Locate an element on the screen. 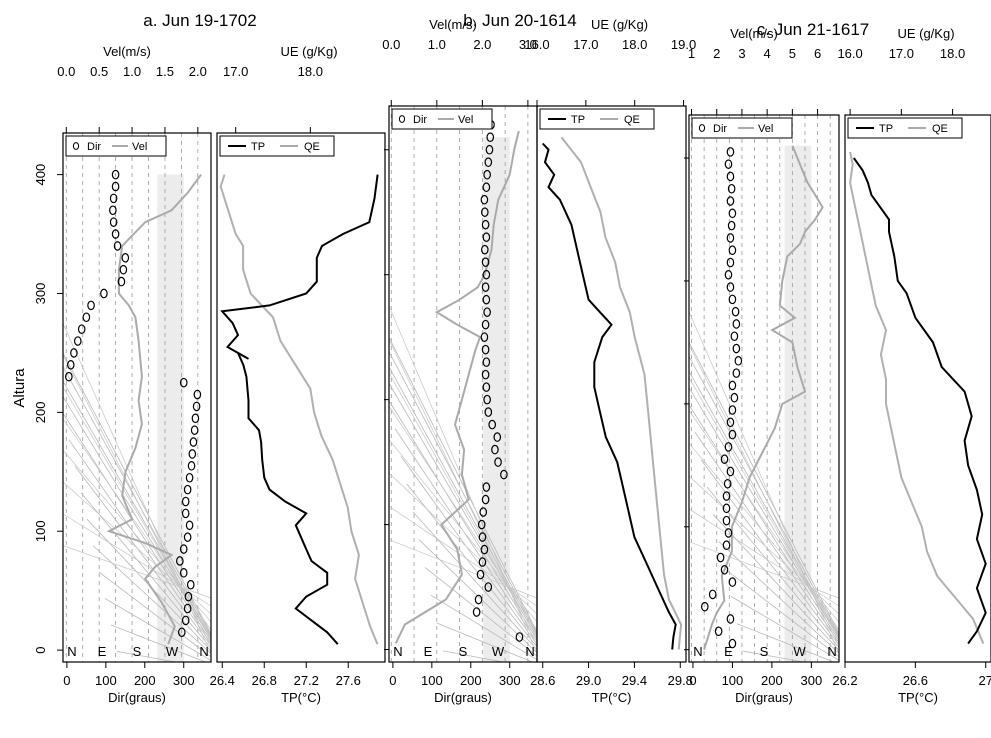 The width and height of the screenshot is (991, 738). dir-tick-label: 200 is located at coordinates (145, 680).